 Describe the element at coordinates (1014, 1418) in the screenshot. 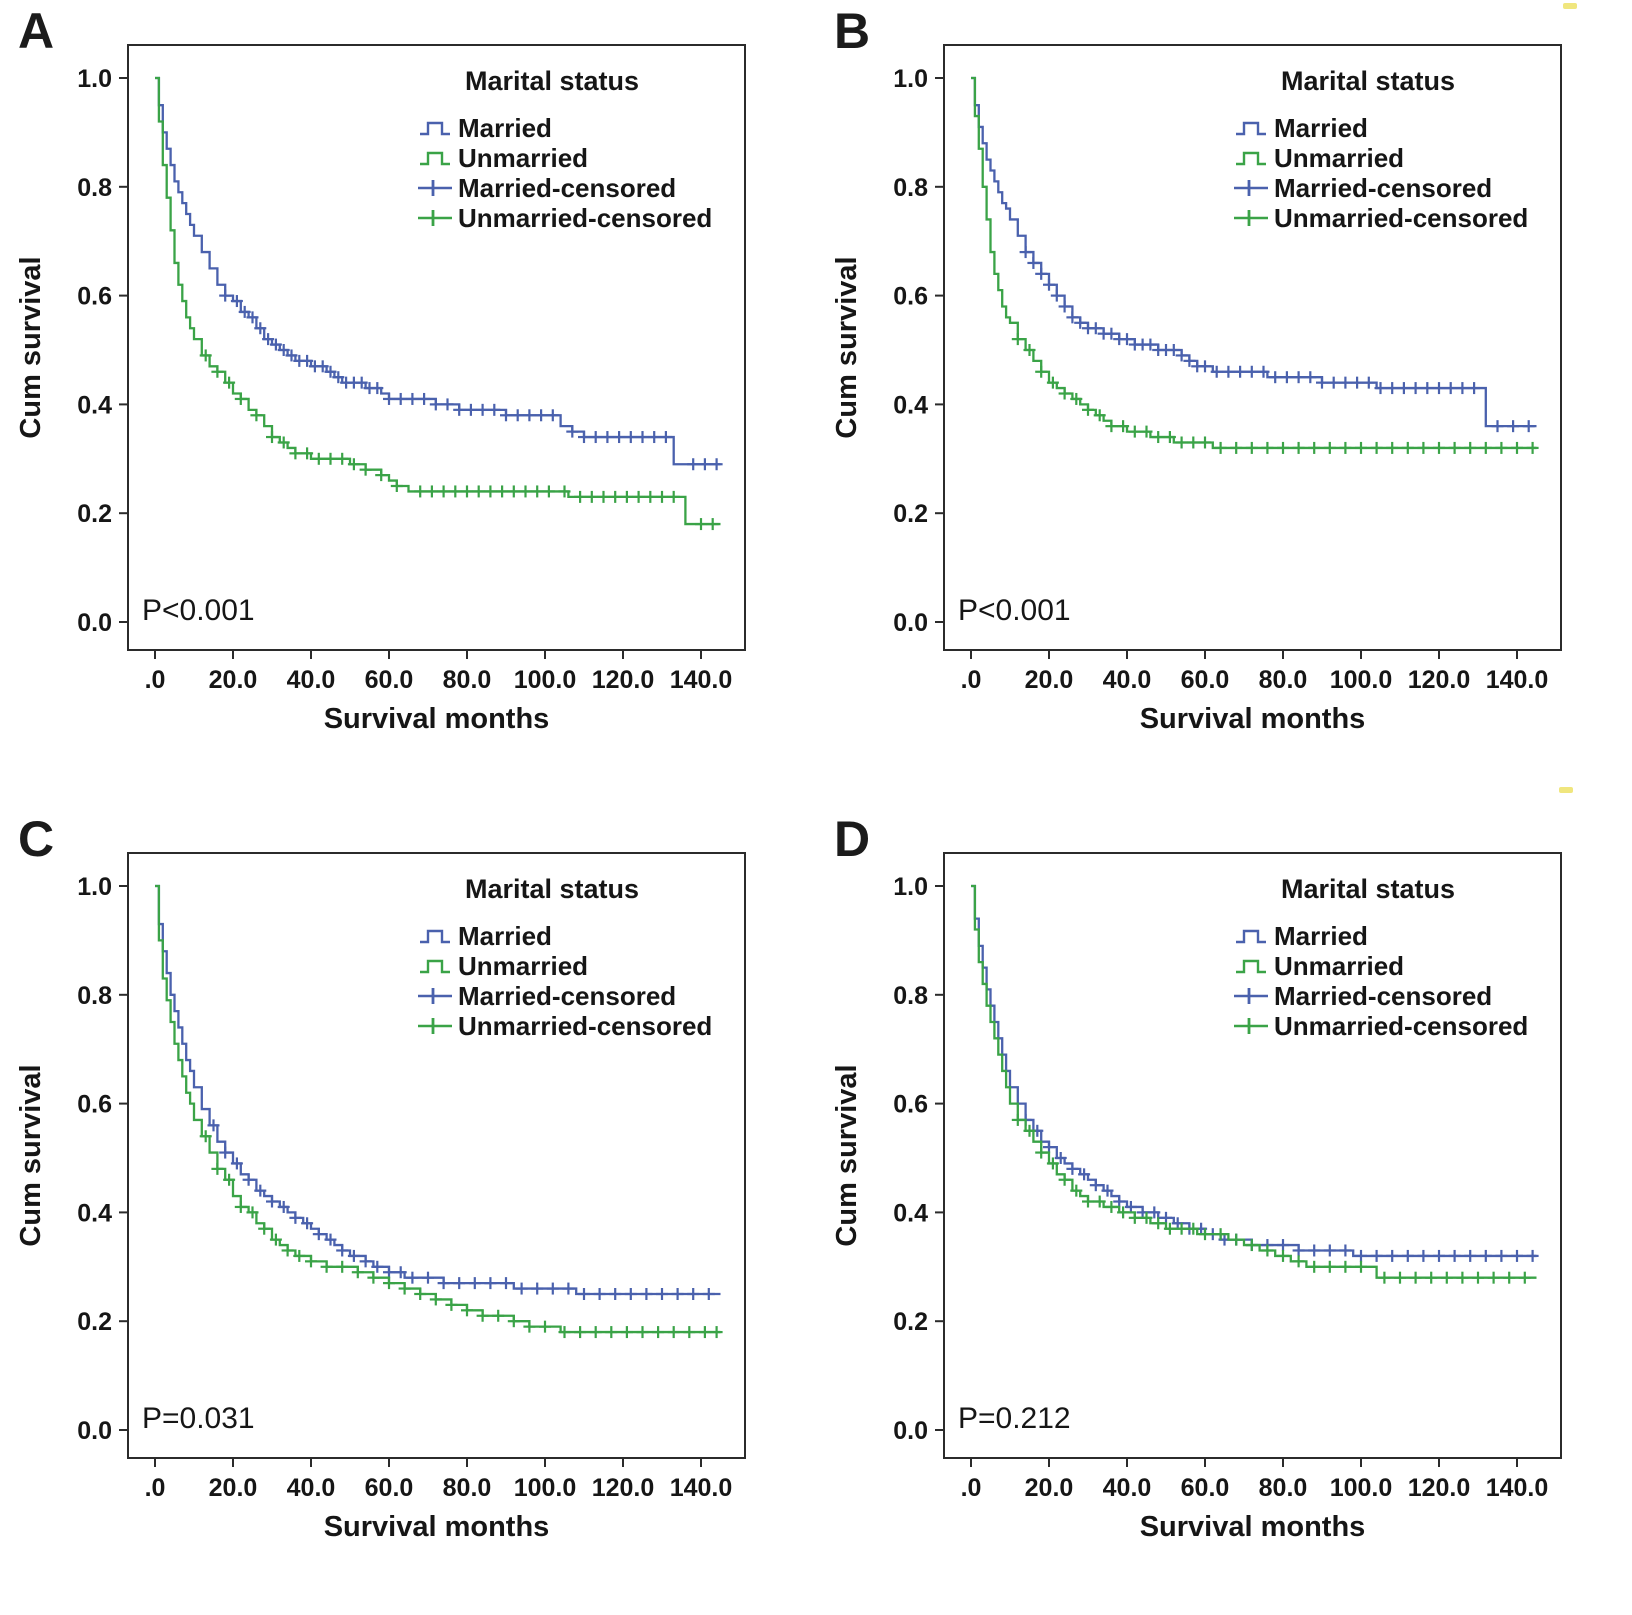

I see `svg-text: P=0.212` at that location.